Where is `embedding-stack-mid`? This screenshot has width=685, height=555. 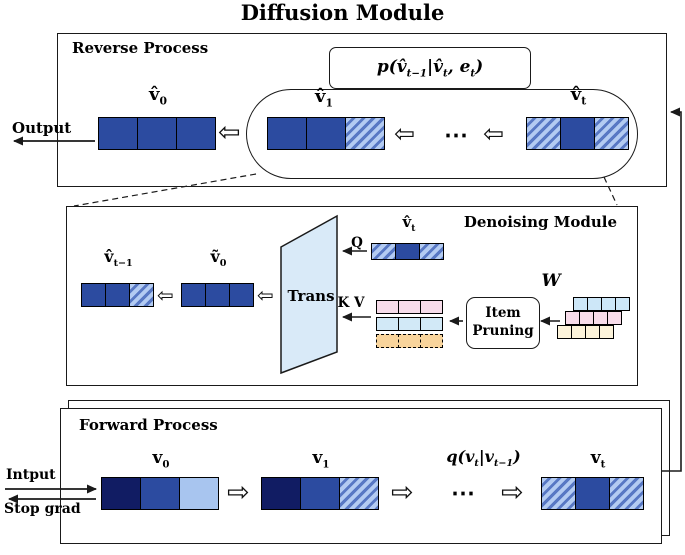
embedding-stack-mid is located at coordinates (593, 318).